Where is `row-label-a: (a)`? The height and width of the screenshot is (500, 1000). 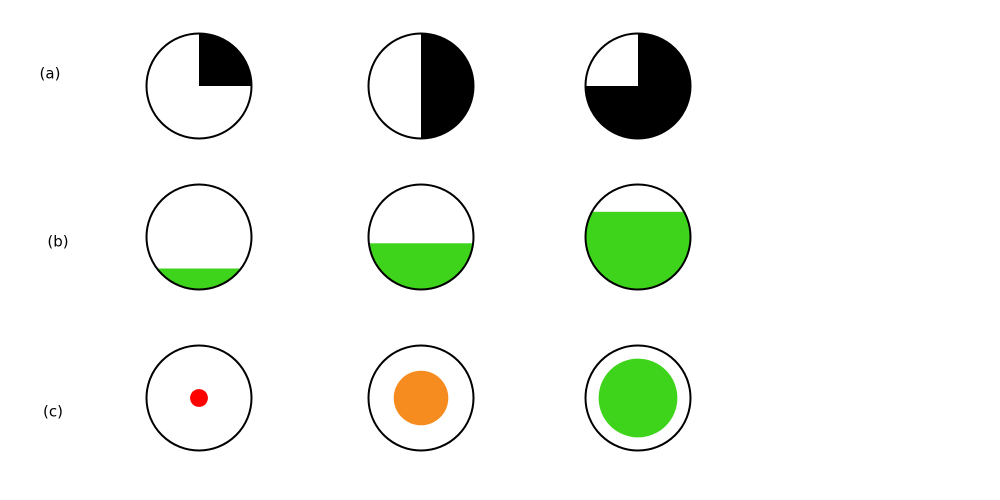 row-label-a: (a) is located at coordinates (50, 74).